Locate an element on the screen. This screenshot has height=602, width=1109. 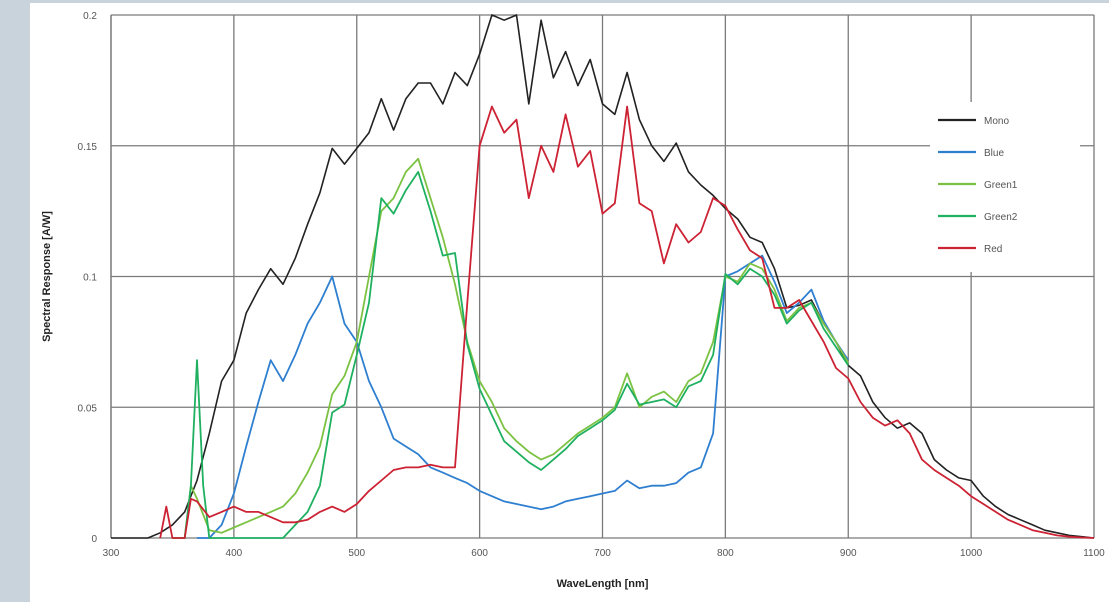
legend-label: Red is located at coordinates (993, 249).